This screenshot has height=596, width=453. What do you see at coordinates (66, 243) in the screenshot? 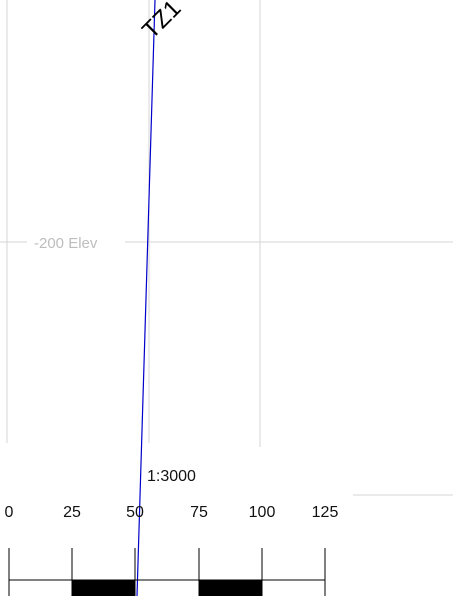
I see `elevation-label: -200 Elev` at bounding box center [66, 243].